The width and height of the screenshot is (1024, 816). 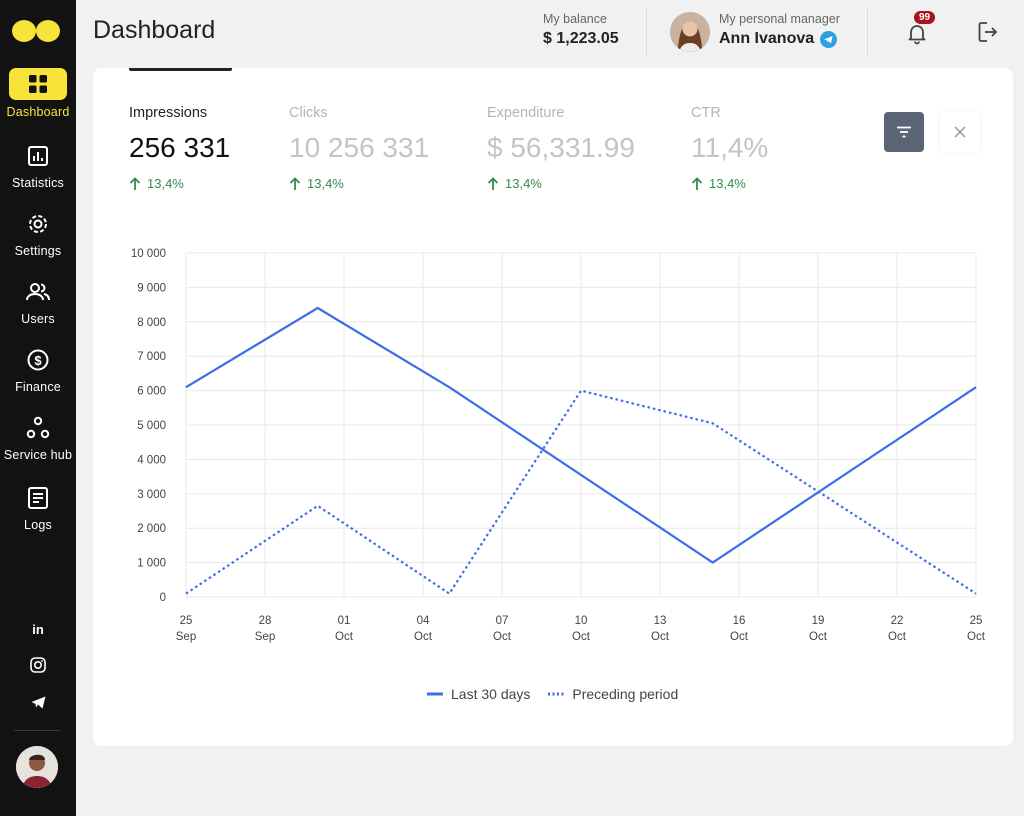 I want to click on telegram-link, so click(x=38, y=702).